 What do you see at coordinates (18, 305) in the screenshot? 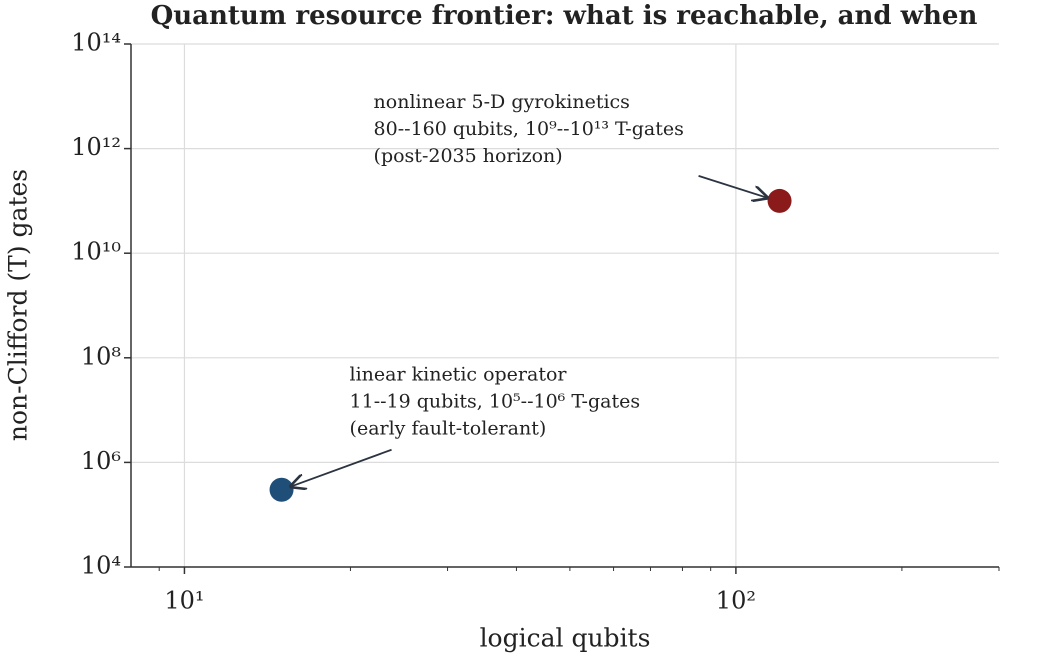
I see `y-axis-label: non-Clifford (T) gates` at bounding box center [18, 305].